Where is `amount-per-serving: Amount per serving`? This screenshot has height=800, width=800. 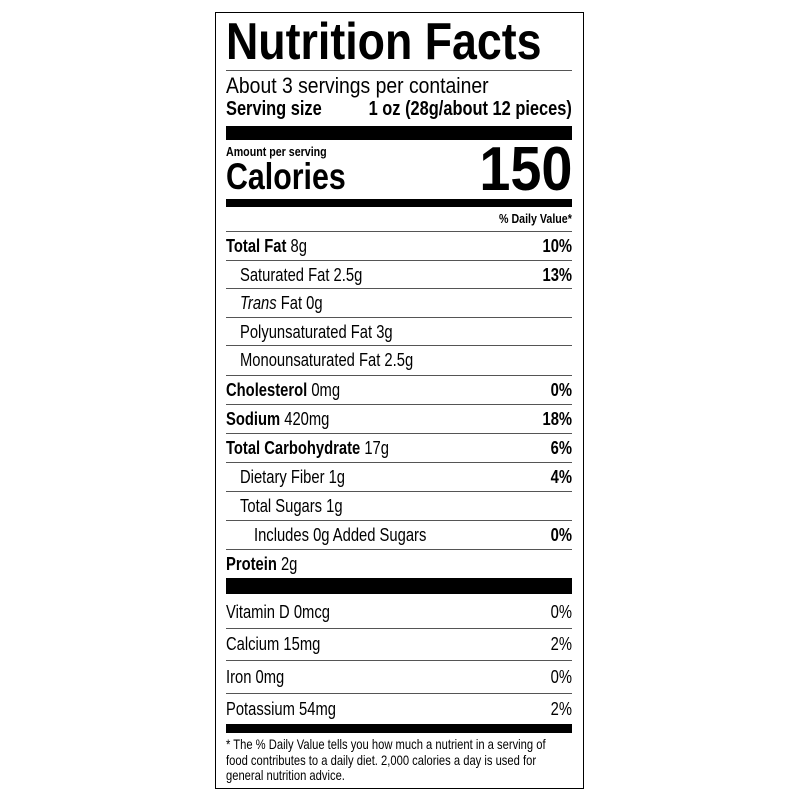 amount-per-serving: Amount per serving is located at coordinates (276, 151).